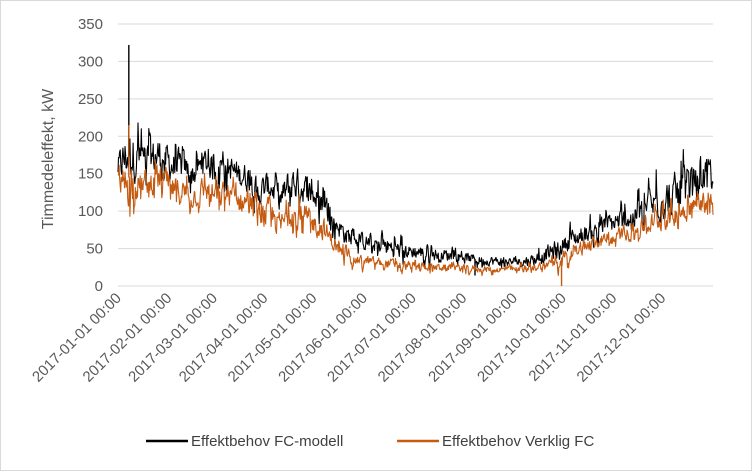 This screenshot has height=472, width=752. Describe the element at coordinates (99, 286) in the screenshot. I see `y-tick-label: 0` at that location.